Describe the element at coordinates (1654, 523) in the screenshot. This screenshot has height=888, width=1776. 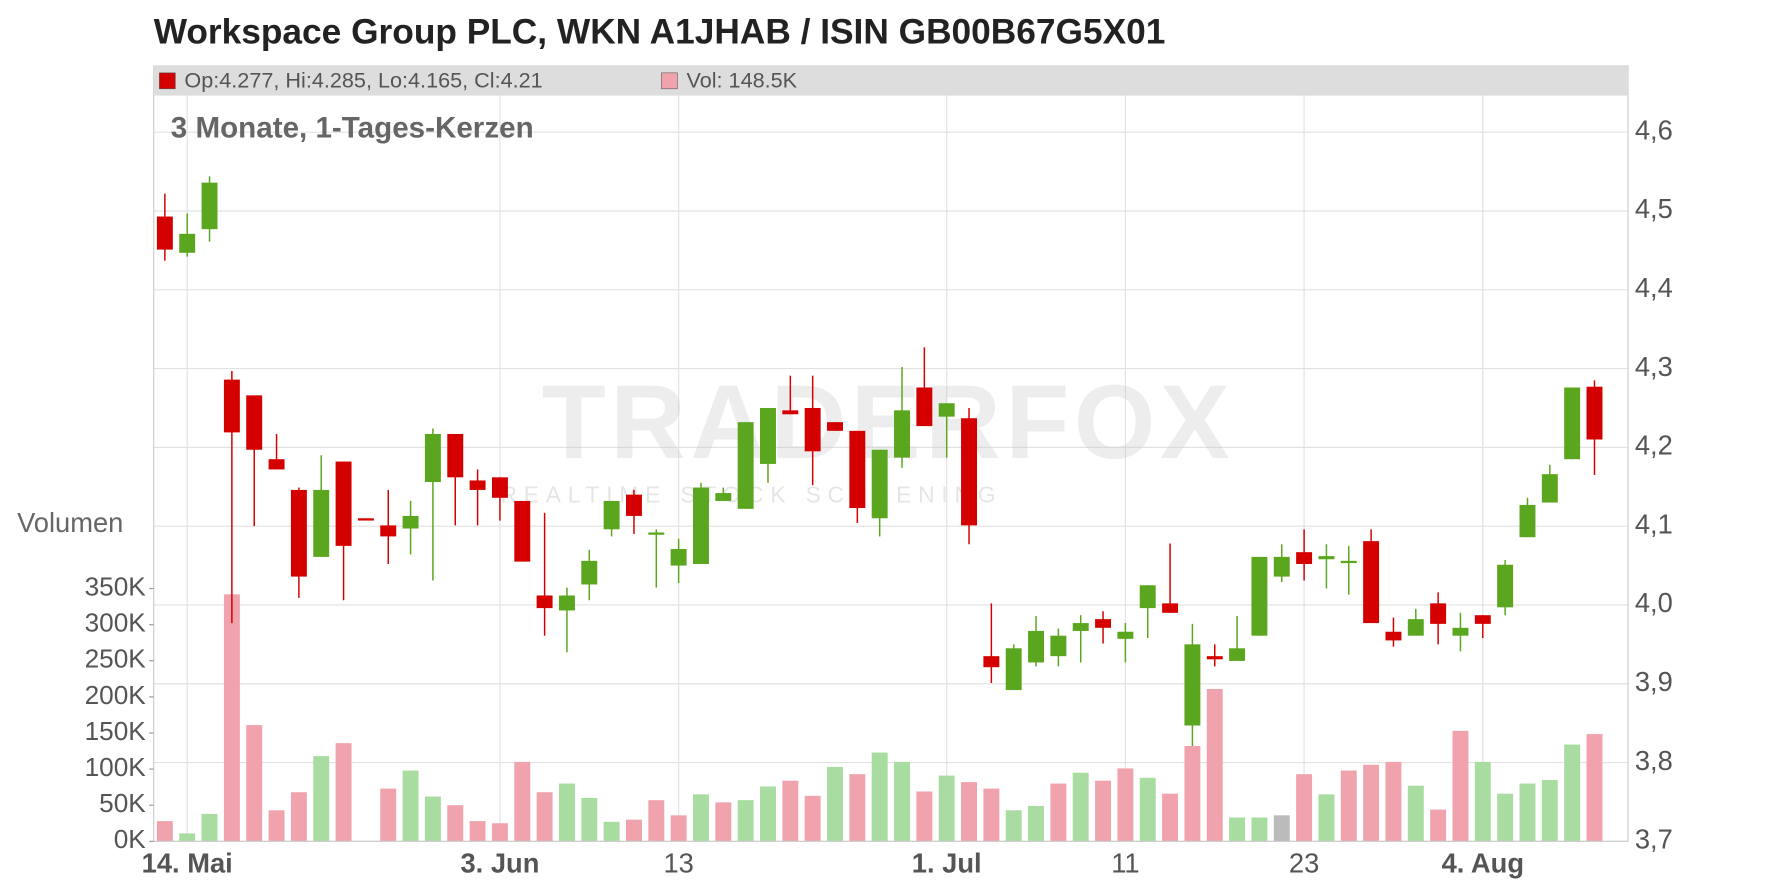
I see `y-tick-label: 4,1` at that location.